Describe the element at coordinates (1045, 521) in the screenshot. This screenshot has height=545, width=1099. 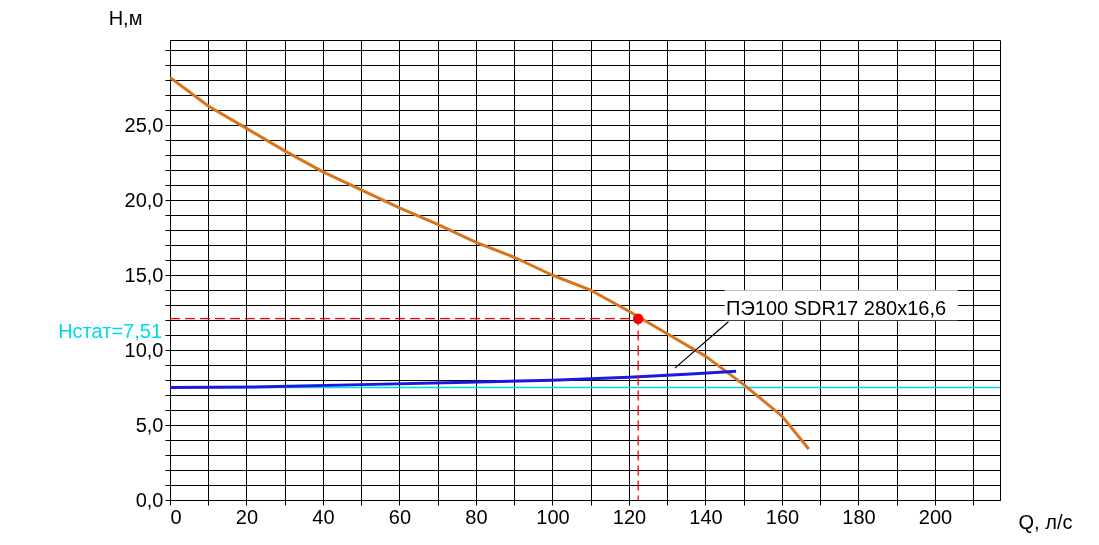
I see `x-axis-title: Q, л/с` at that location.